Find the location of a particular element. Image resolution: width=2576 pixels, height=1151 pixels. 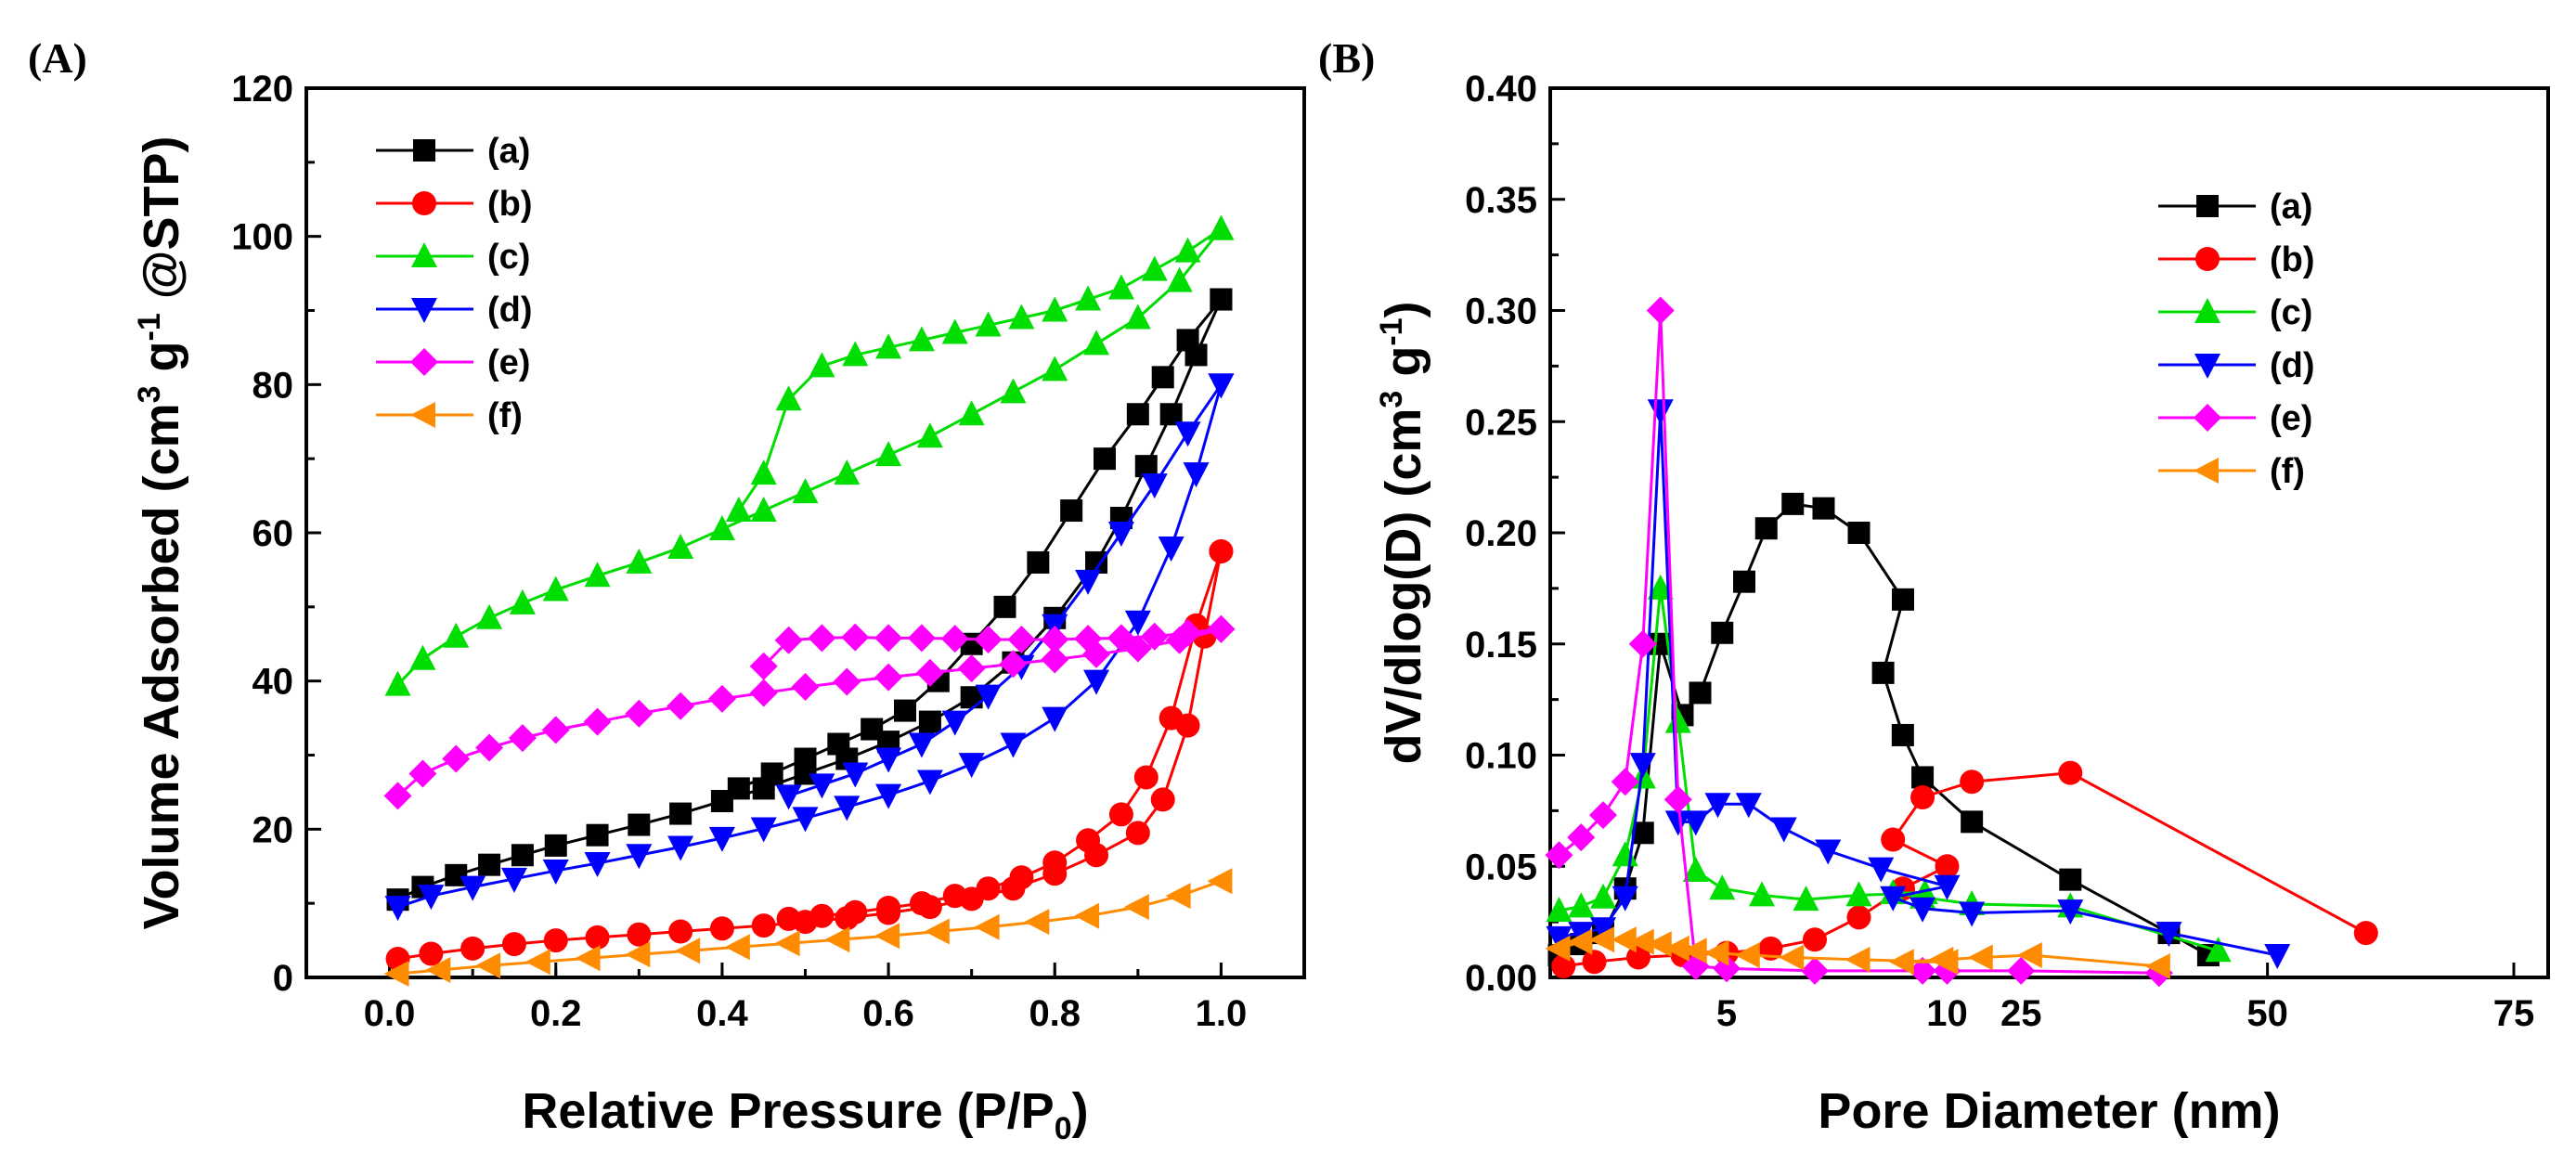

panel-b-y-tick-label: 0.05 is located at coordinates (1501, 867).